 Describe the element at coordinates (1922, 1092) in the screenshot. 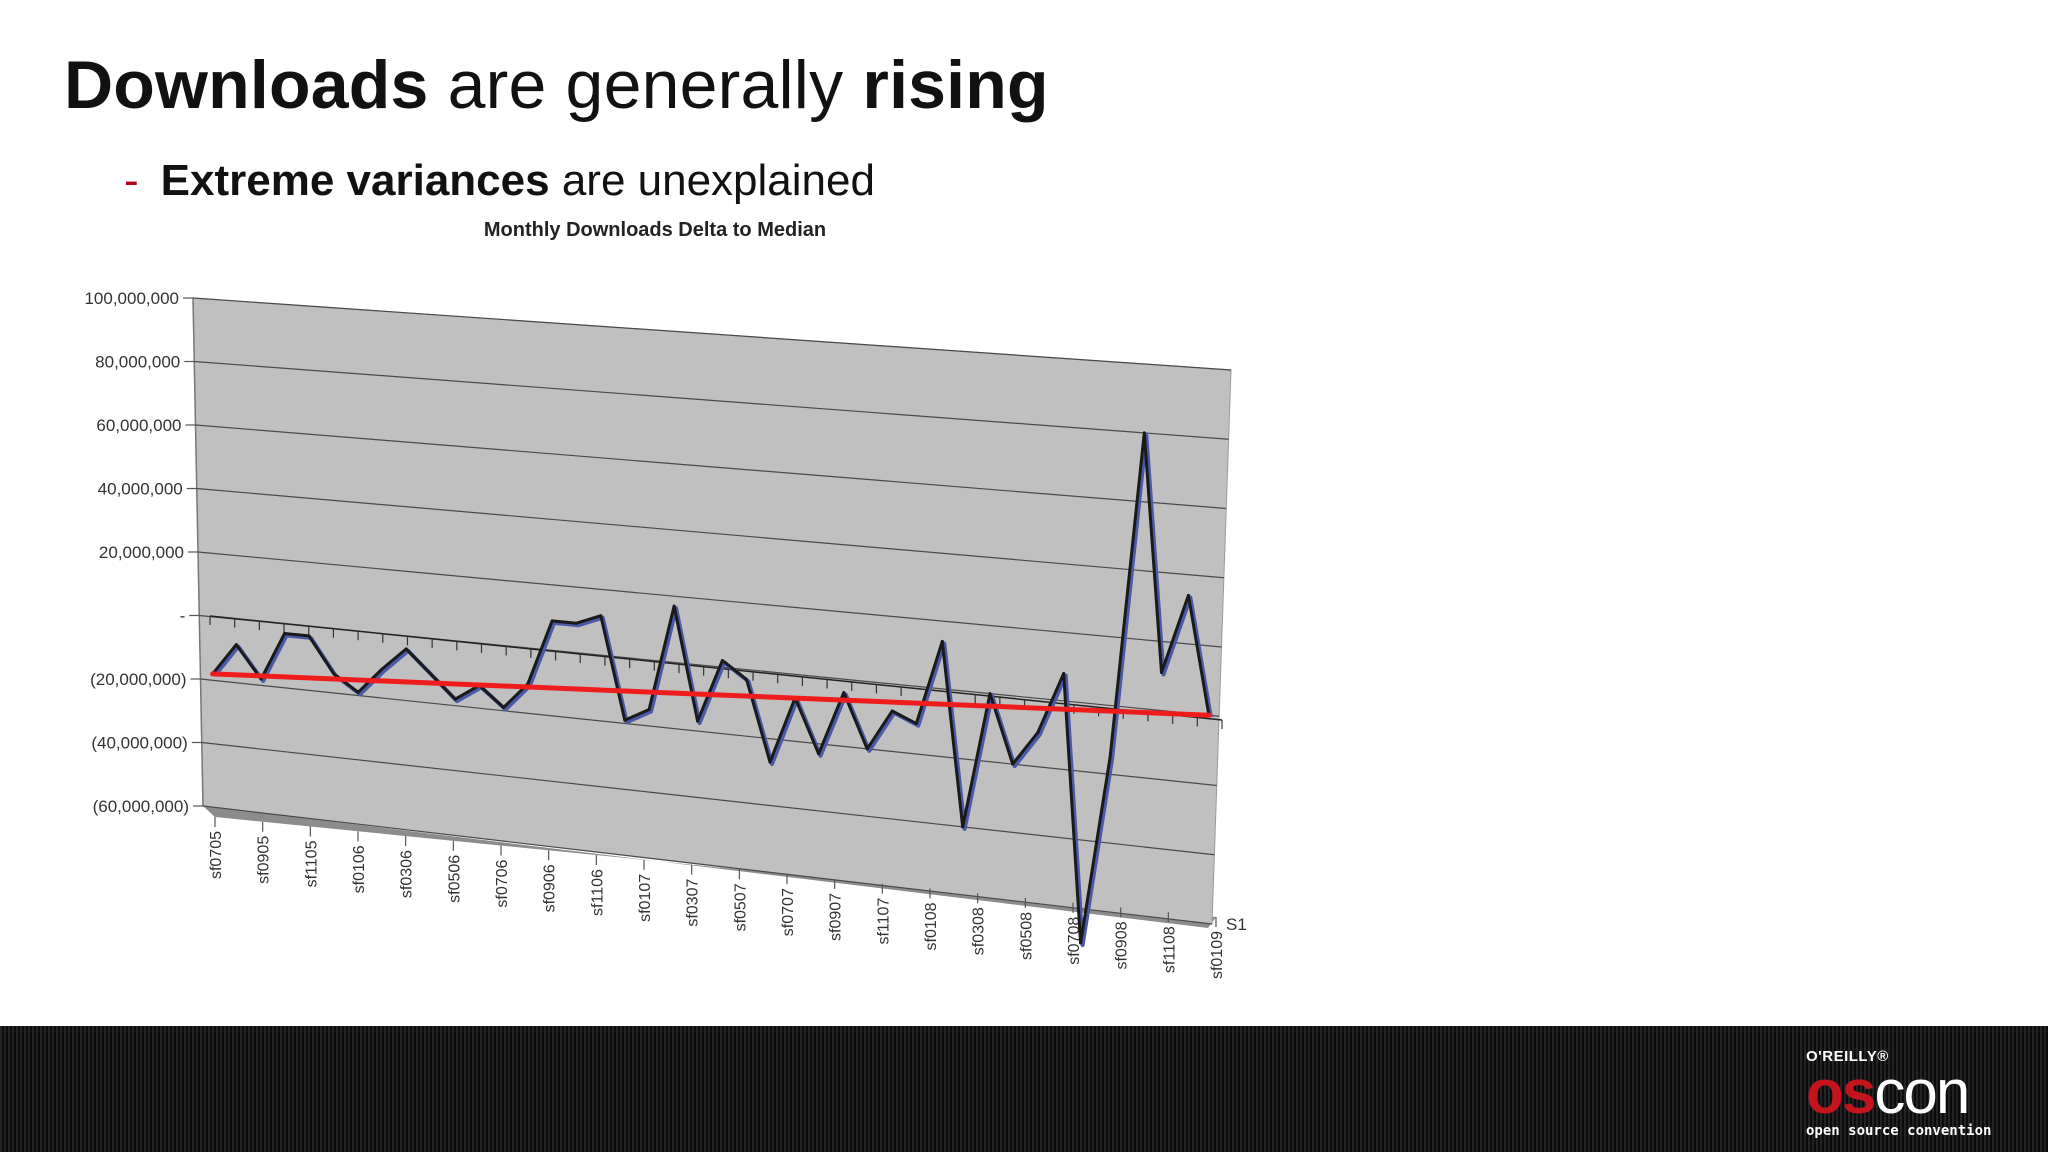

I see `oscon-con: con` at that location.